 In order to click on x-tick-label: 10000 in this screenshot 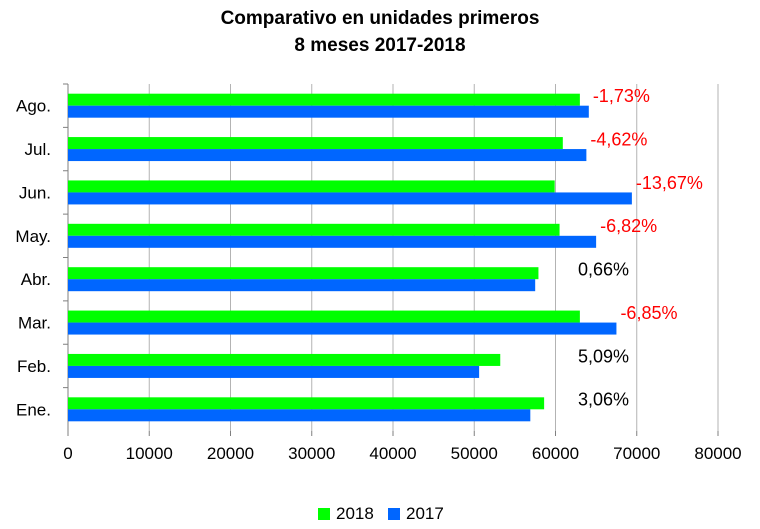, I will do `click(149, 453)`.